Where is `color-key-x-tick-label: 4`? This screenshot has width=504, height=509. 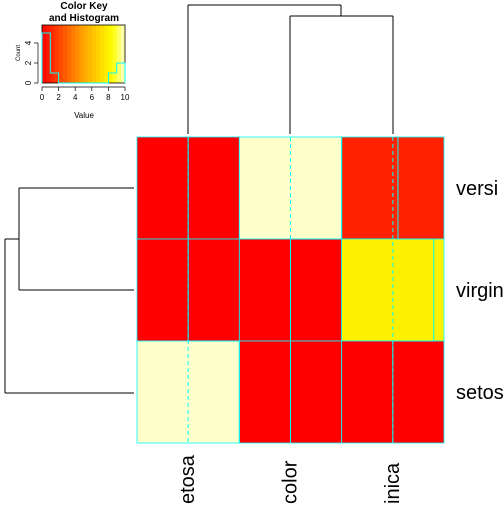 color-key-x-tick-label: 4 is located at coordinates (75, 97).